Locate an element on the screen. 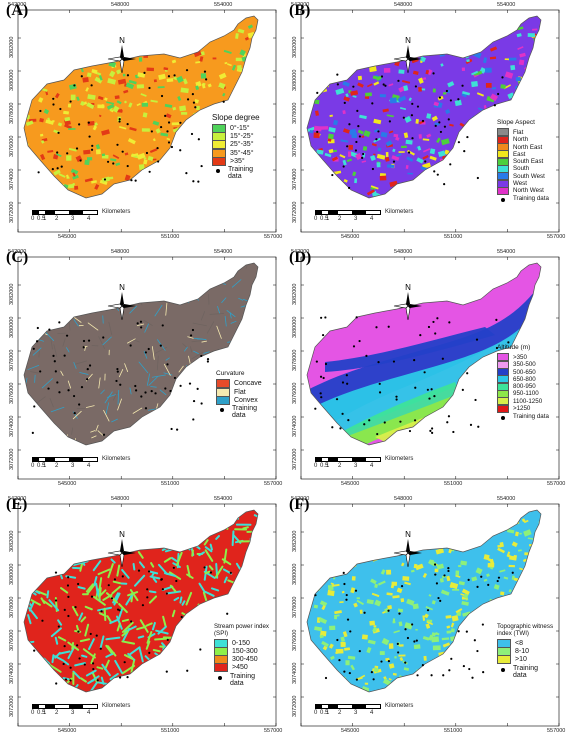  scale-label: 1 is located at coordinates (327, 219).